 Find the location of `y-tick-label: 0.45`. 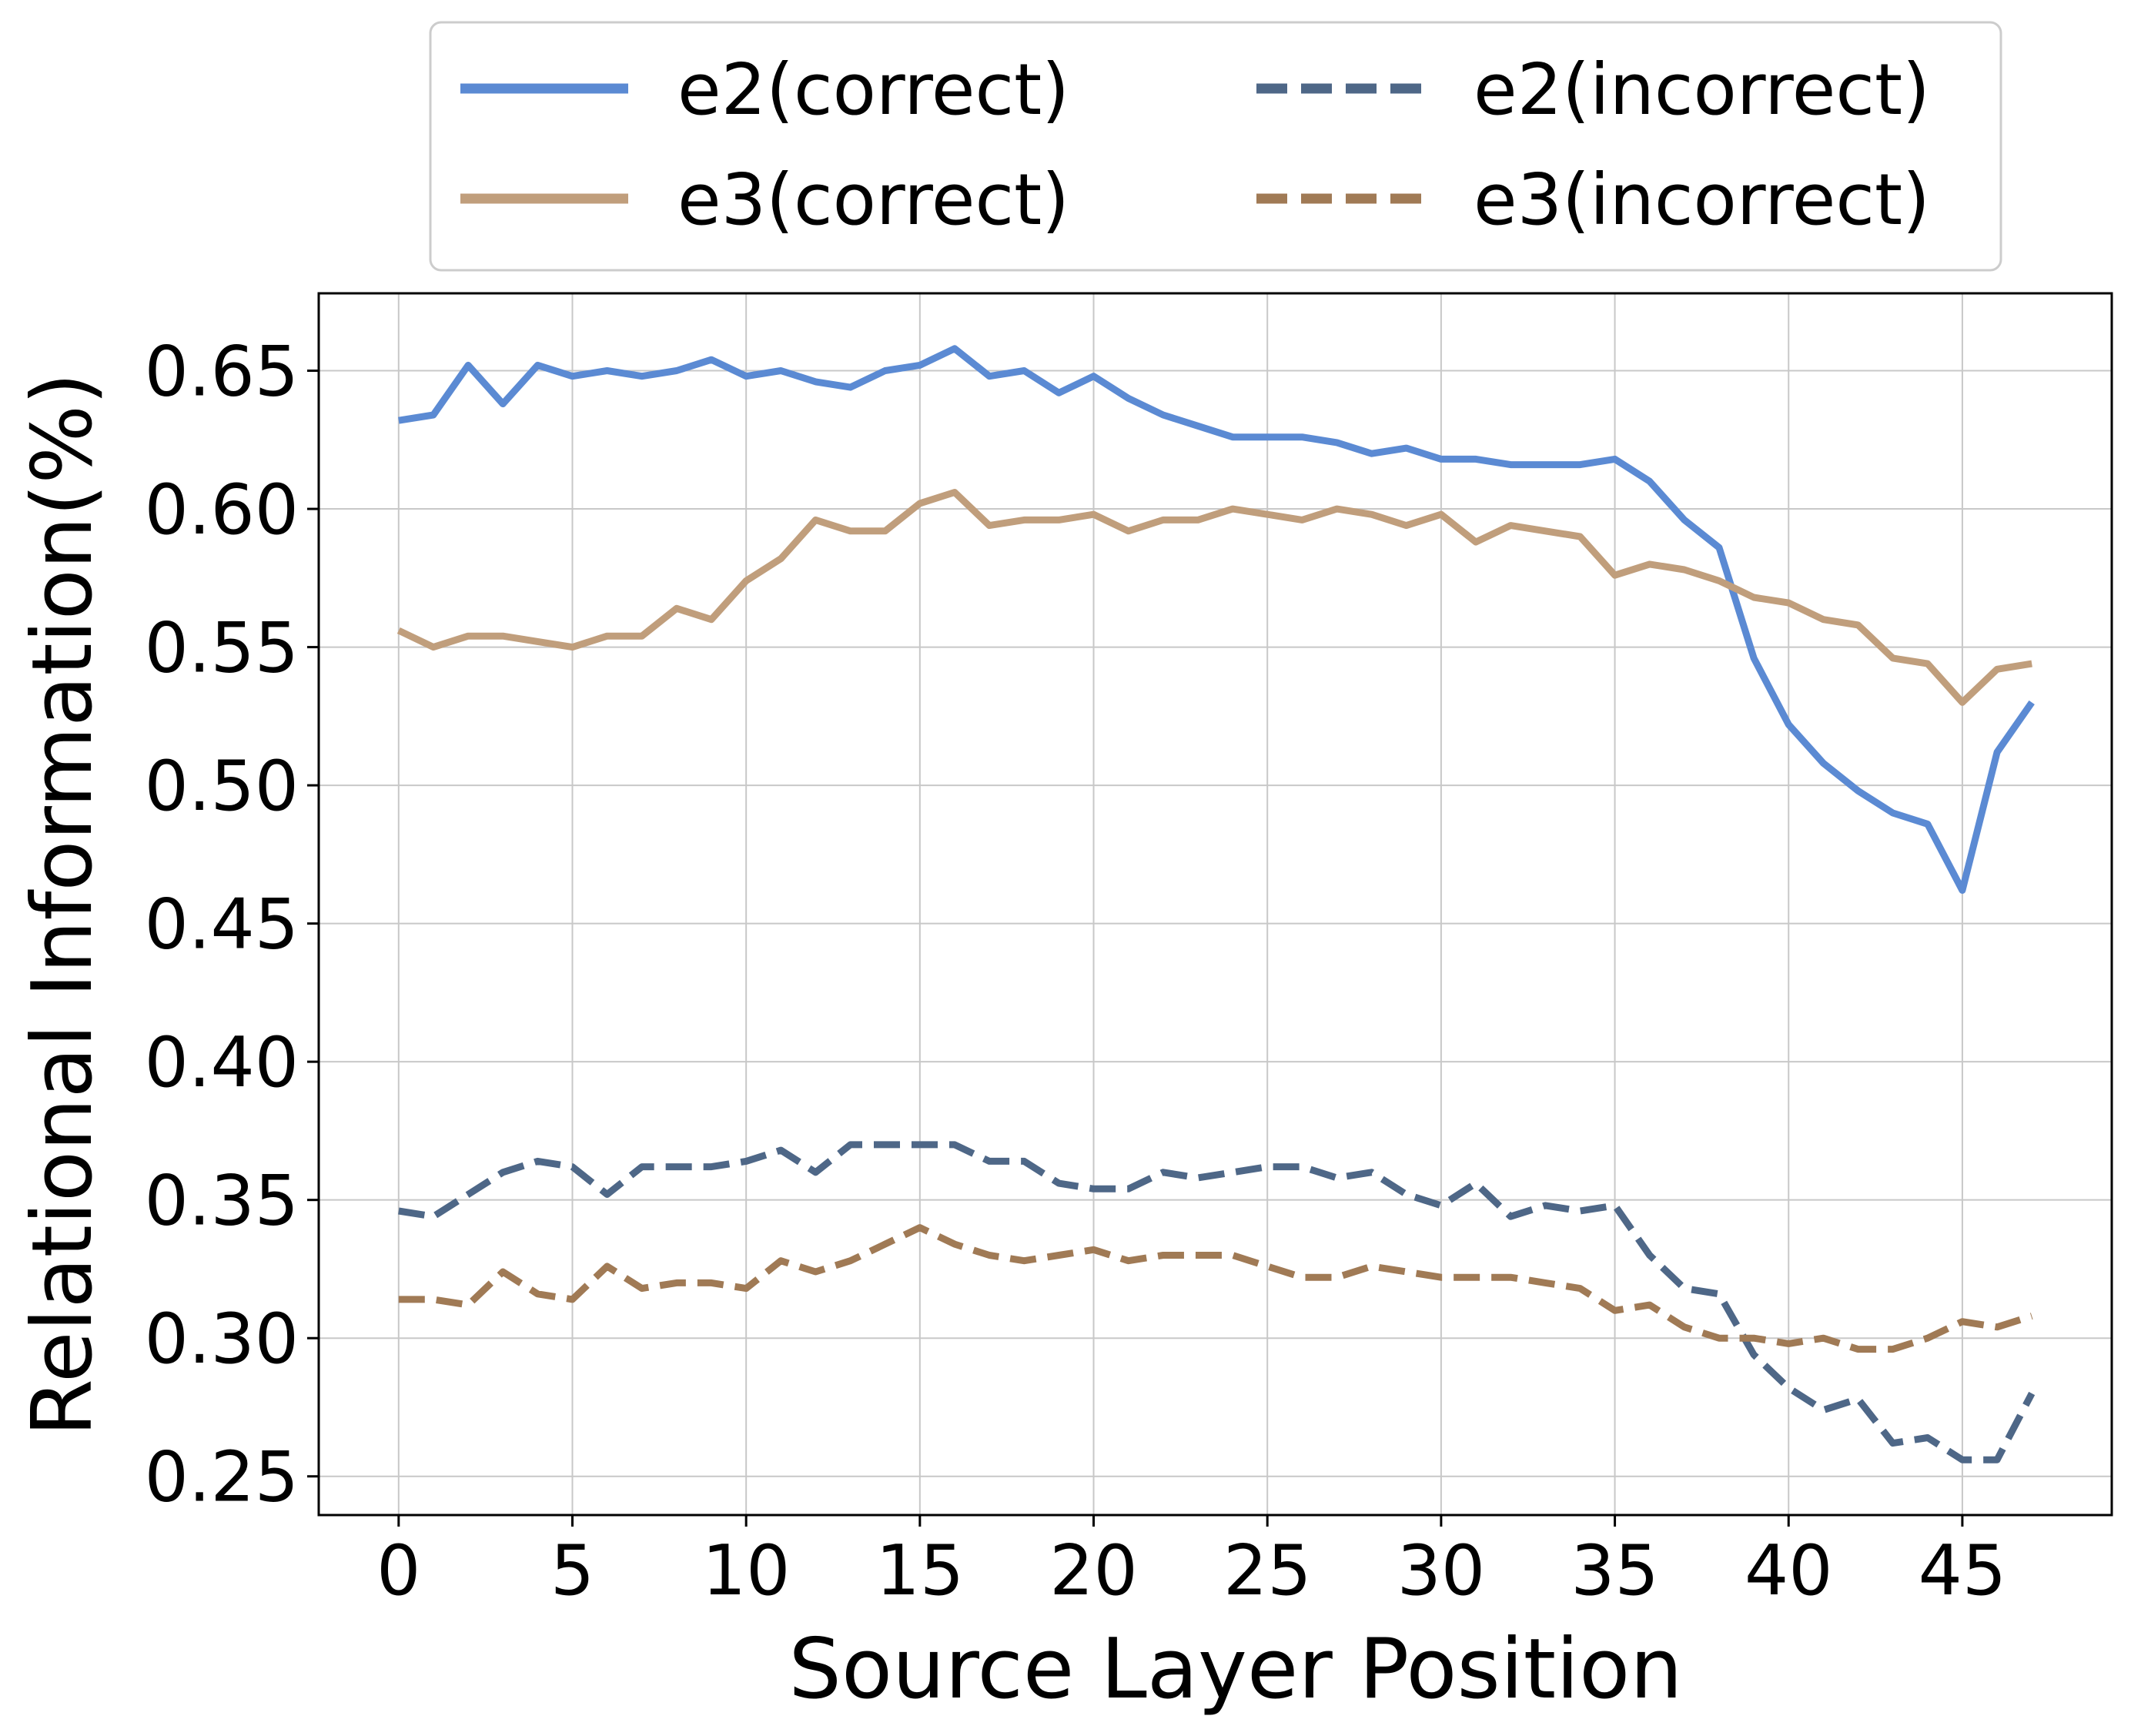

y-tick-label: 0.45 is located at coordinates (222, 925).